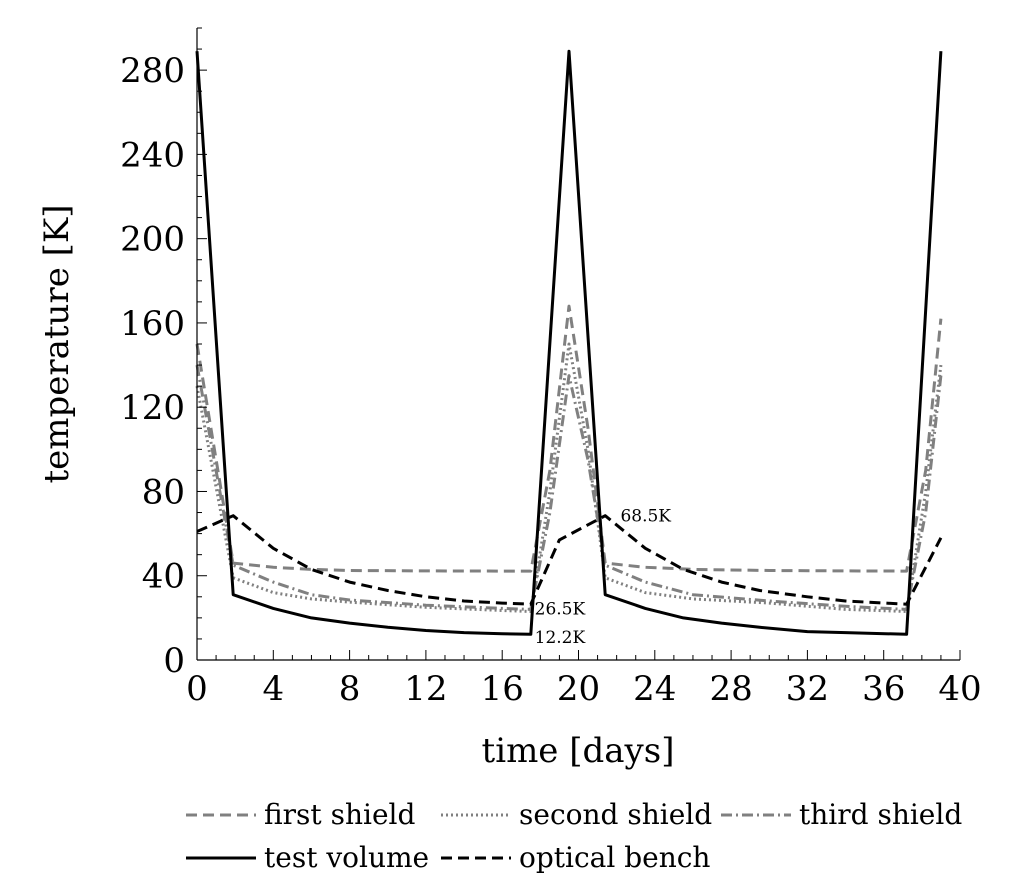 This screenshot has height=893, width=1028. I want to click on y-tick-label: 80, so click(163, 492).